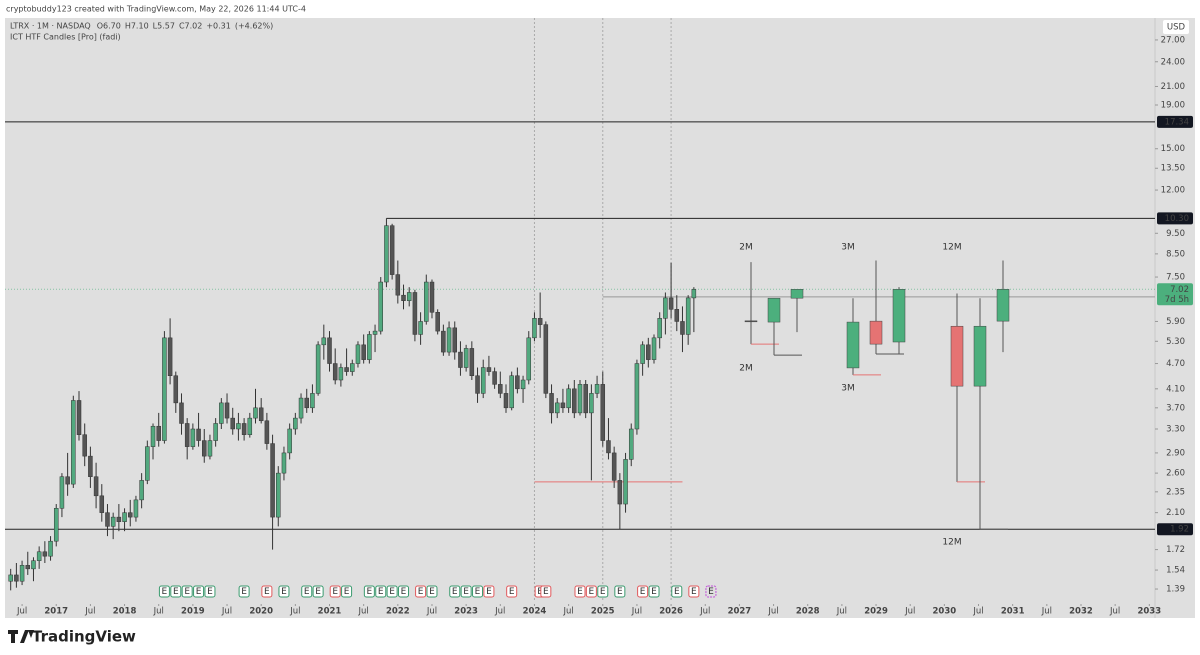 The width and height of the screenshot is (1200, 655). What do you see at coordinates (945, 612) in the screenshot?
I see `x-tick-label: 2030` at bounding box center [945, 612].